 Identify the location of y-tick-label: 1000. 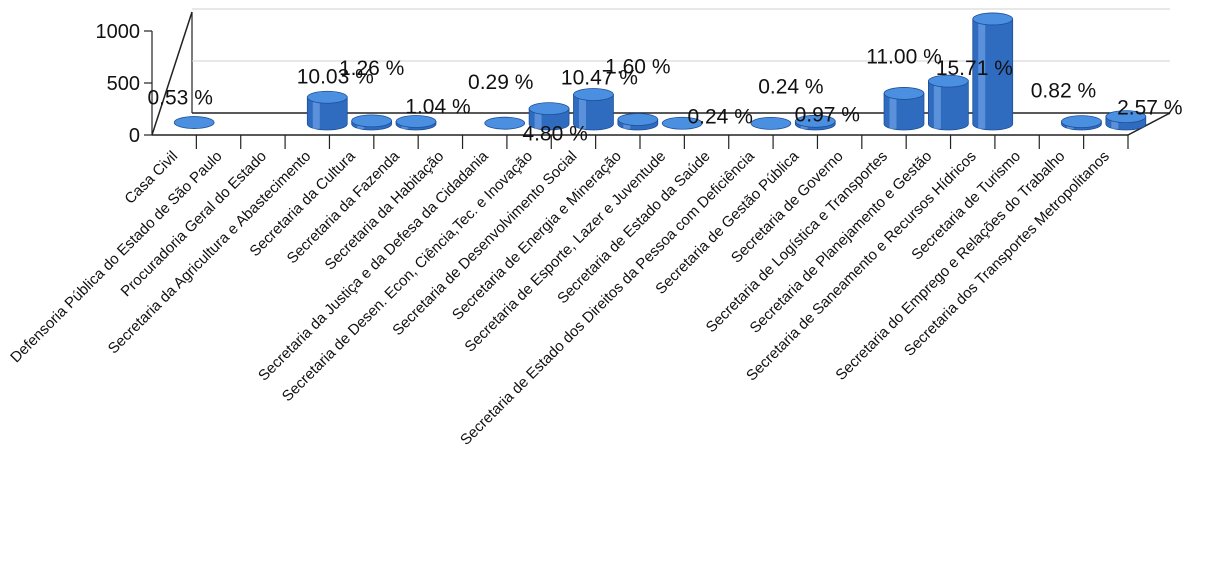
(118, 32).